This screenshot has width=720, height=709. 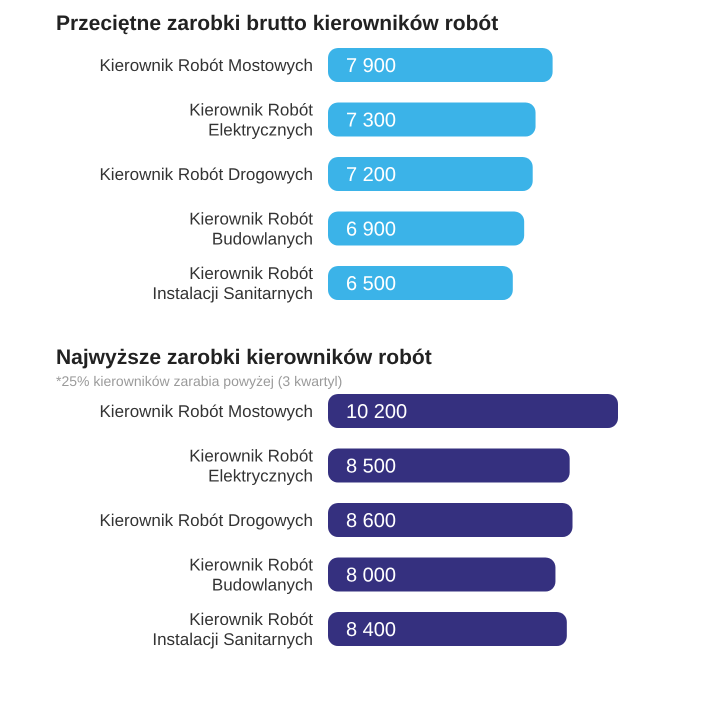 What do you see at coordinates (371, 229) in the screenshot?
I see `data-label: 6 900` at bounding box center [371, 229].